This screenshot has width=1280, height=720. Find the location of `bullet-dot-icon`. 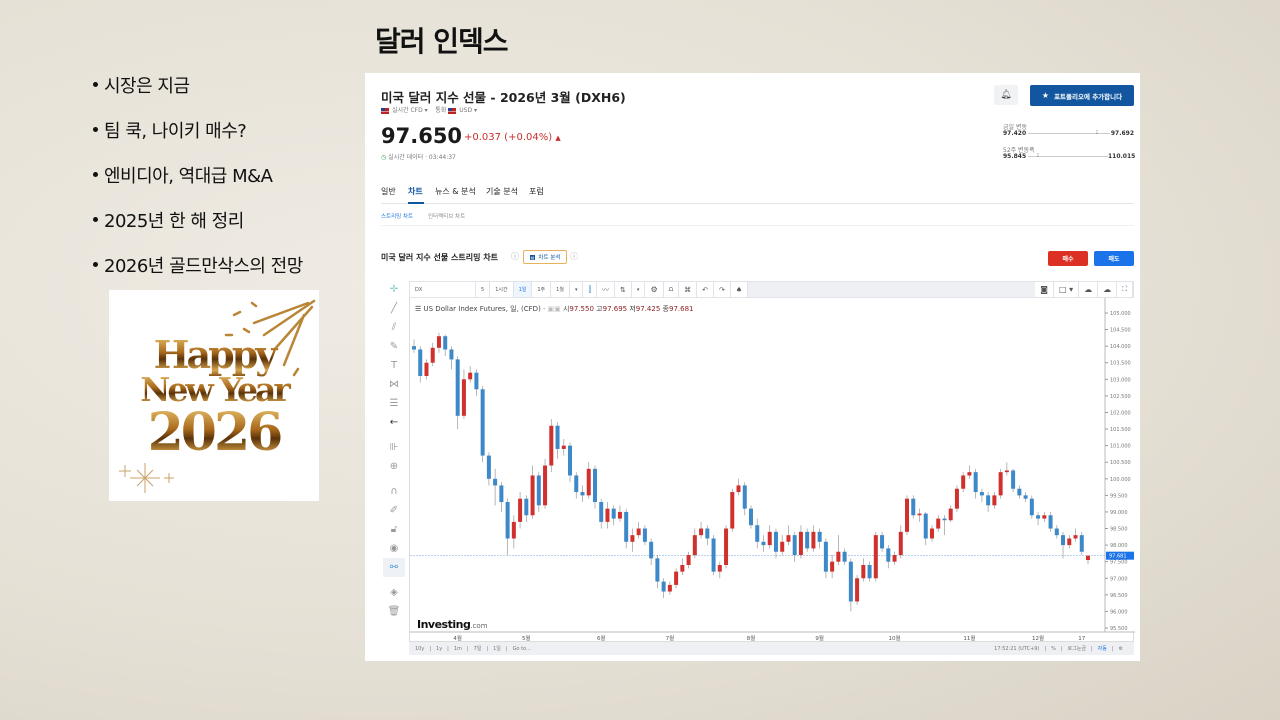

bullet-dot-icon is located at coordinates (95, 84).